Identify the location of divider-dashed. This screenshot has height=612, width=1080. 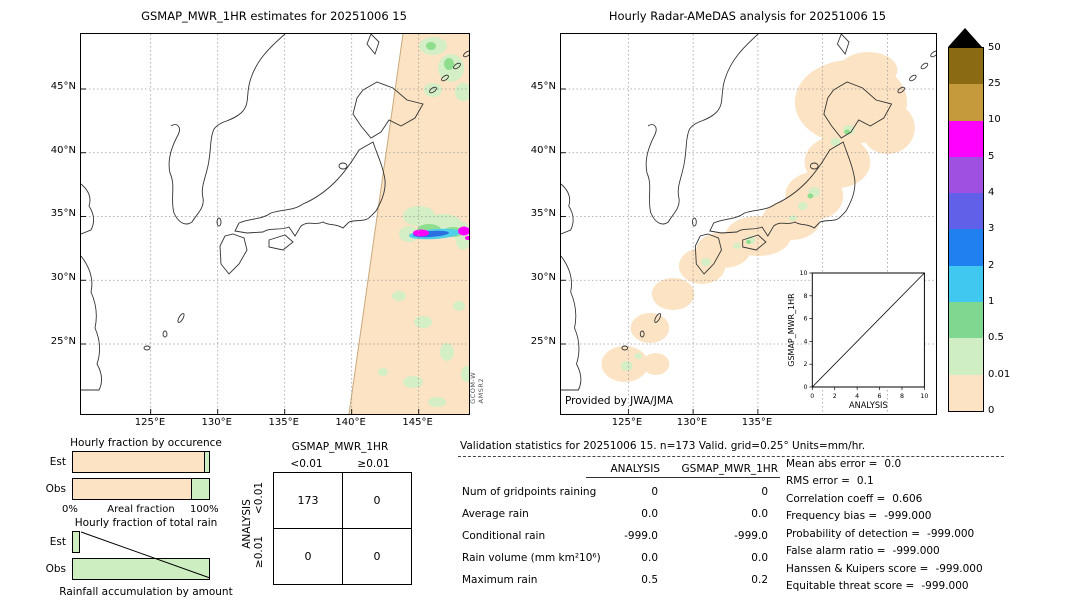
(731, 456).